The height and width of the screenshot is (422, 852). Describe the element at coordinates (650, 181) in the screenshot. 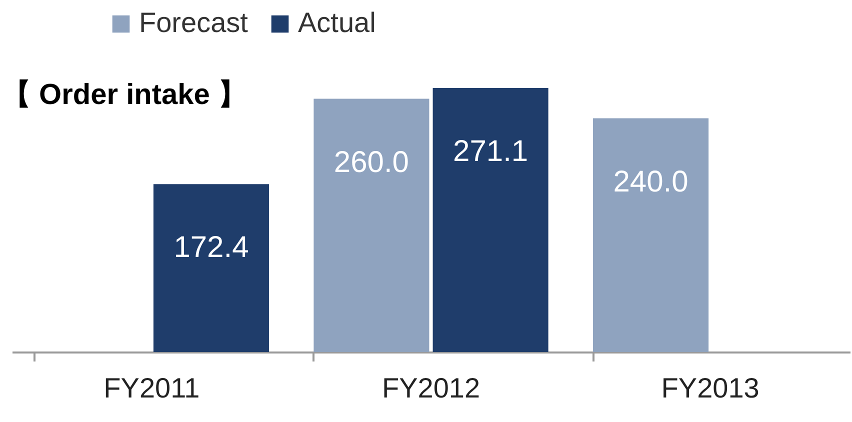

I see `data-label: 240.0` at that location.